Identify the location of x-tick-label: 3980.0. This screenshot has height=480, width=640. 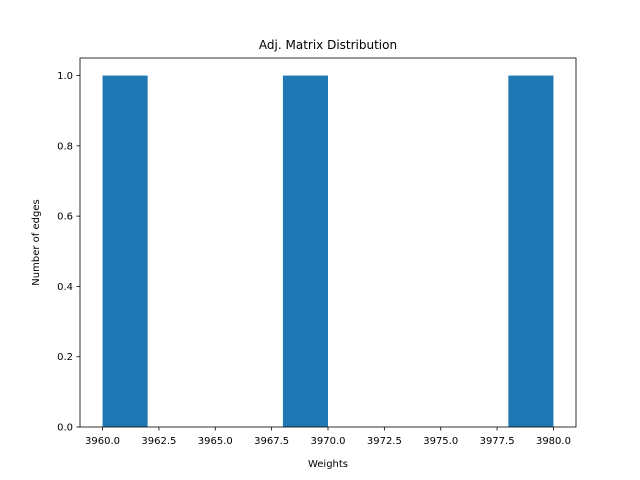
(553, 441).